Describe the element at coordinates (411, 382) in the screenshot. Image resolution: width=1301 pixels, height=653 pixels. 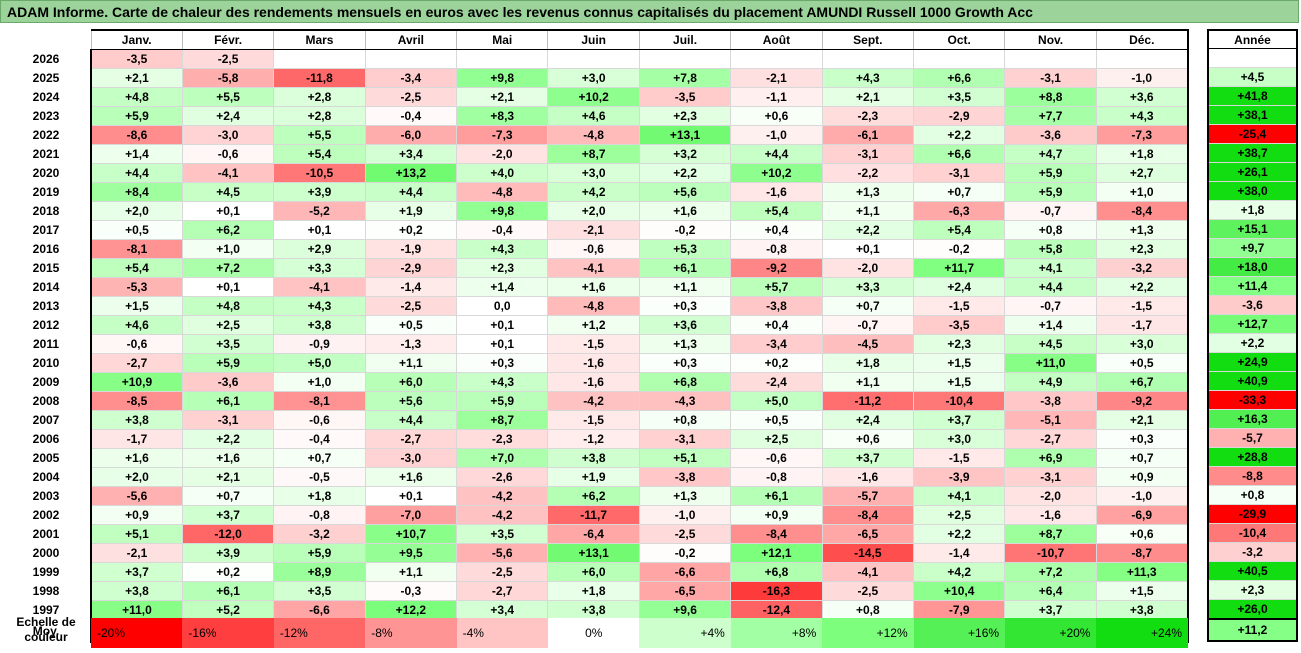
I see `heatmap-cell: +6,0` at that location.